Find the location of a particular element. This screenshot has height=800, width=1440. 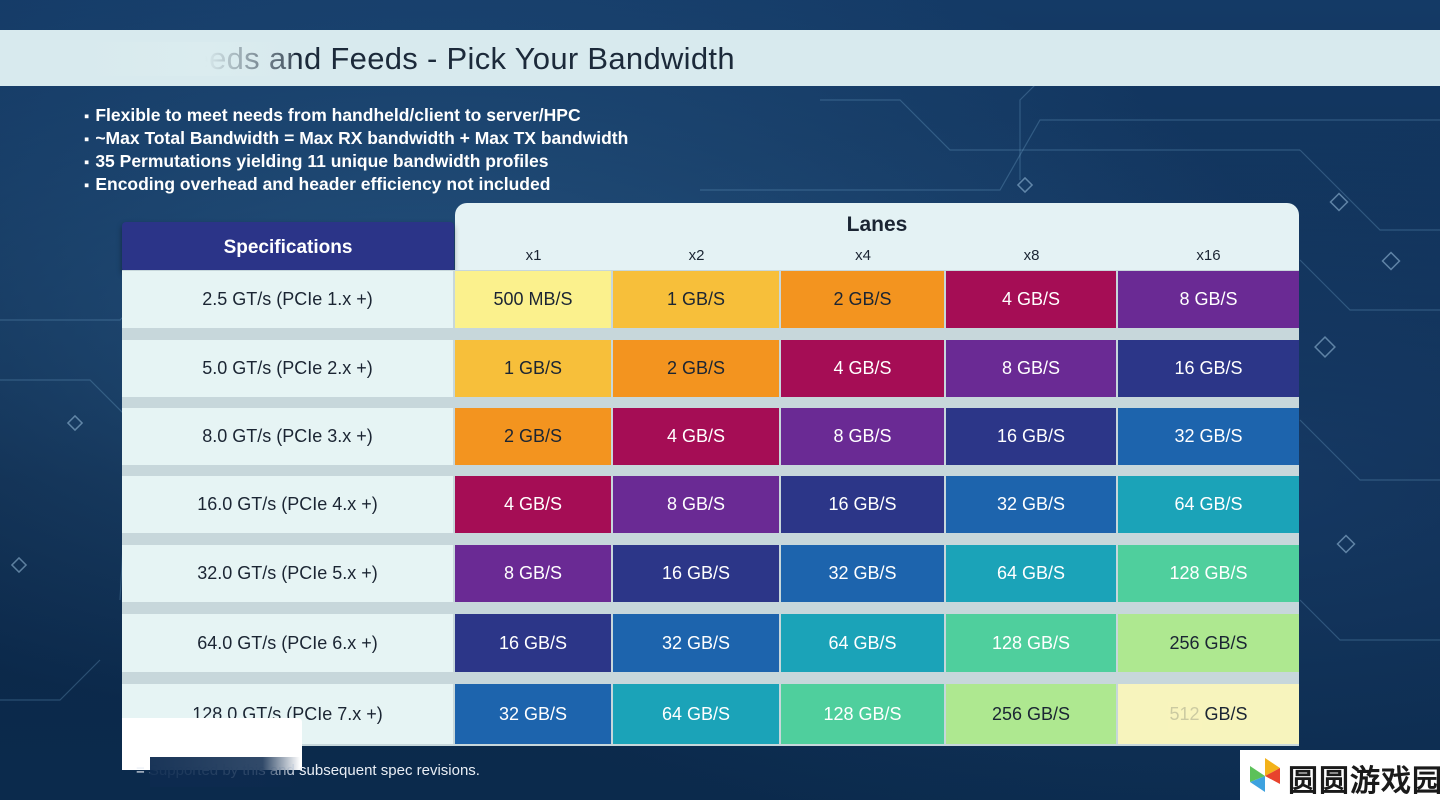

cell-redaction is located at coordinates (1185, 717).